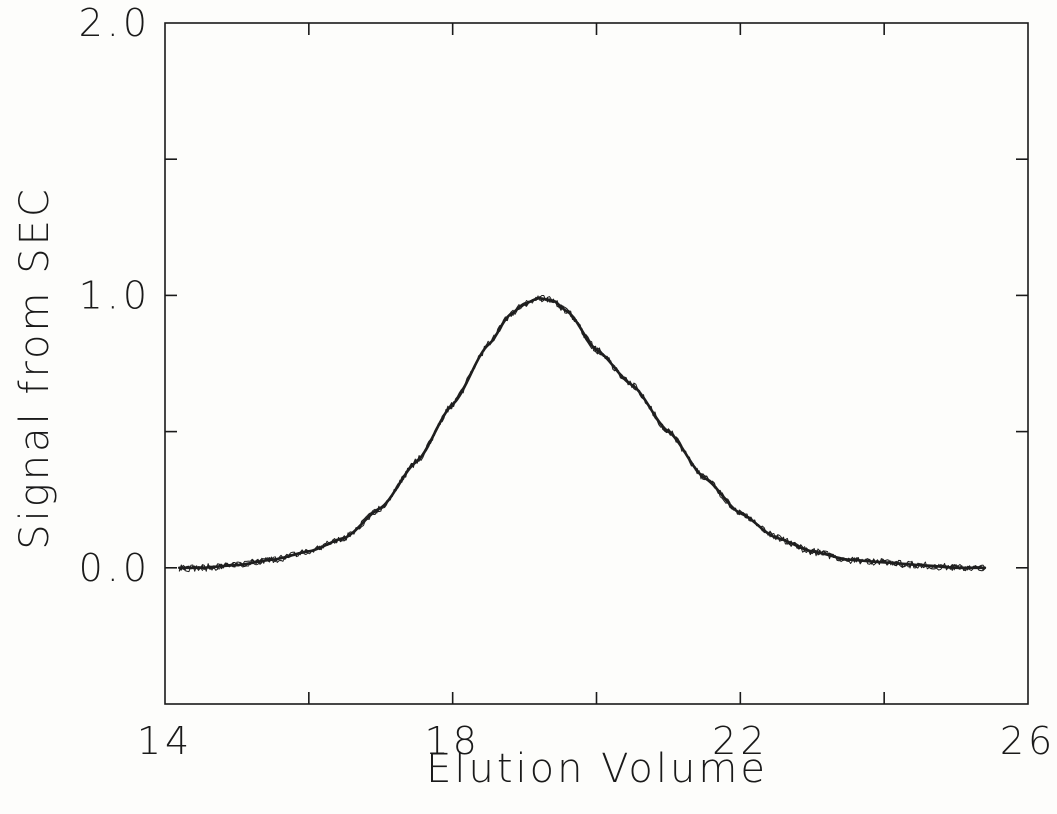  Describe the element at coordinates (597, 769) in the screenshot. I see `x-axis-title: Elution Volume` at that location.